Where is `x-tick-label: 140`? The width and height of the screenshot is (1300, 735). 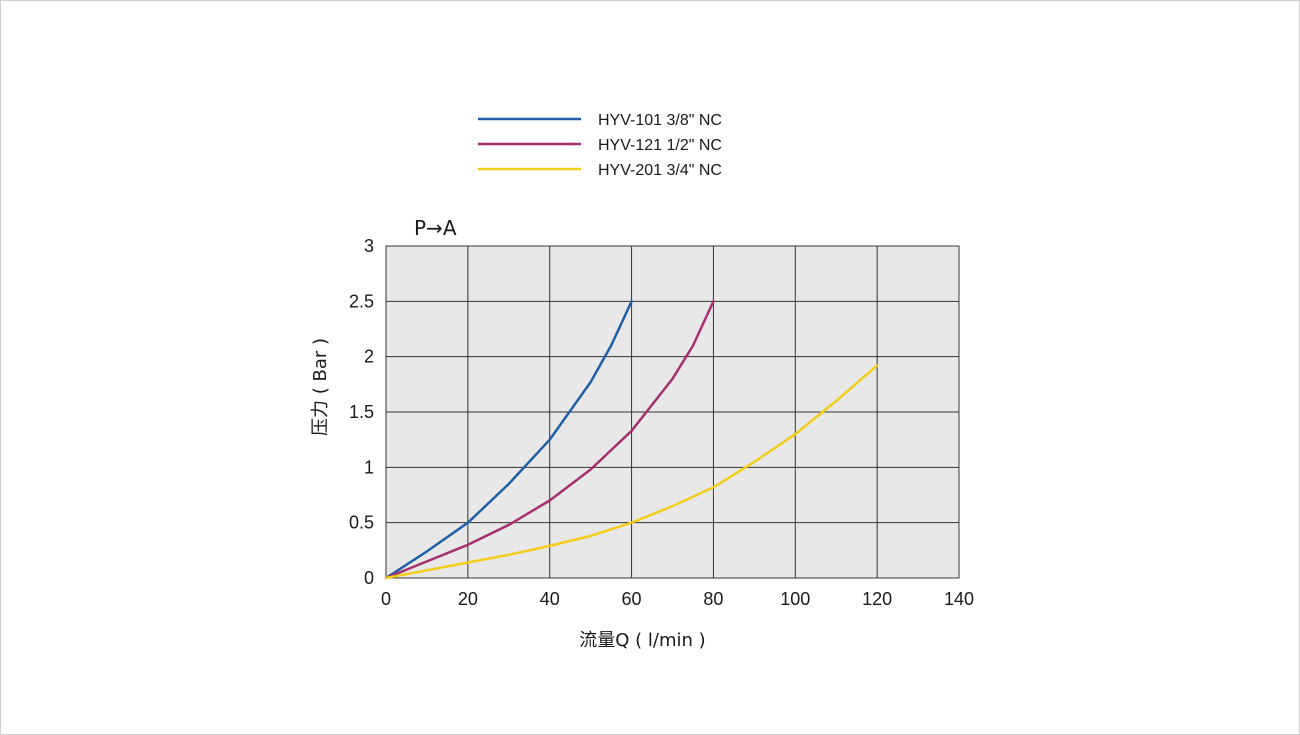
x-tick-label: 140 is located at coordinates (959, 599).